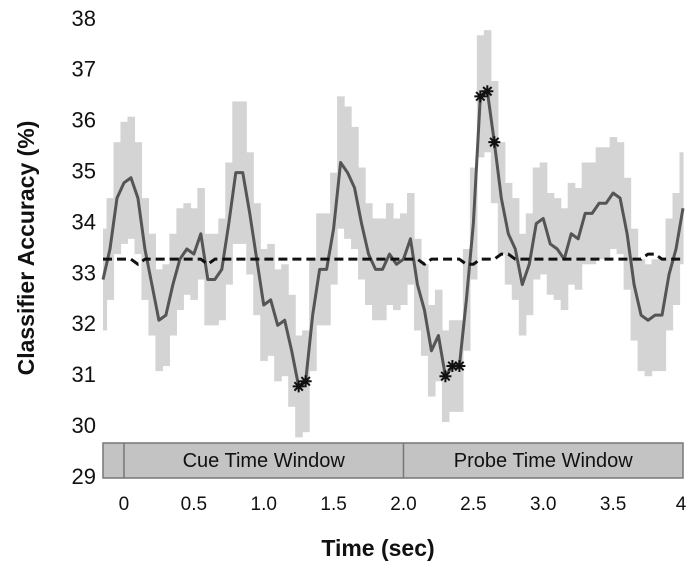 The height and width of the screenshot is (569, 689). What do you see at coordinates (613, 504) in the screenshot?
I see `x-tick-label: 3.5` at bounding box center [613, 504].